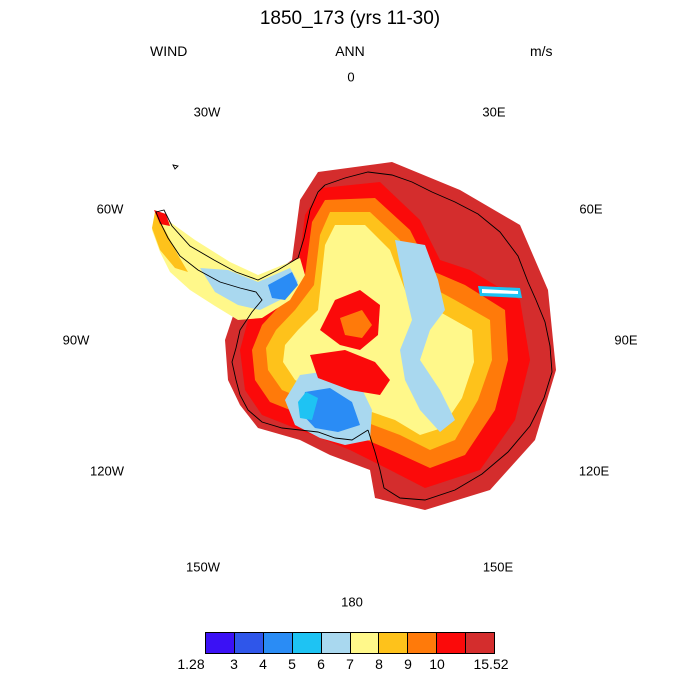 This screenshot has width=700, height=700. What do you see at coordinates (107, 471) in the screenshot?
I see `lon-label-120w: 120W` at bounding box center [107, 471].